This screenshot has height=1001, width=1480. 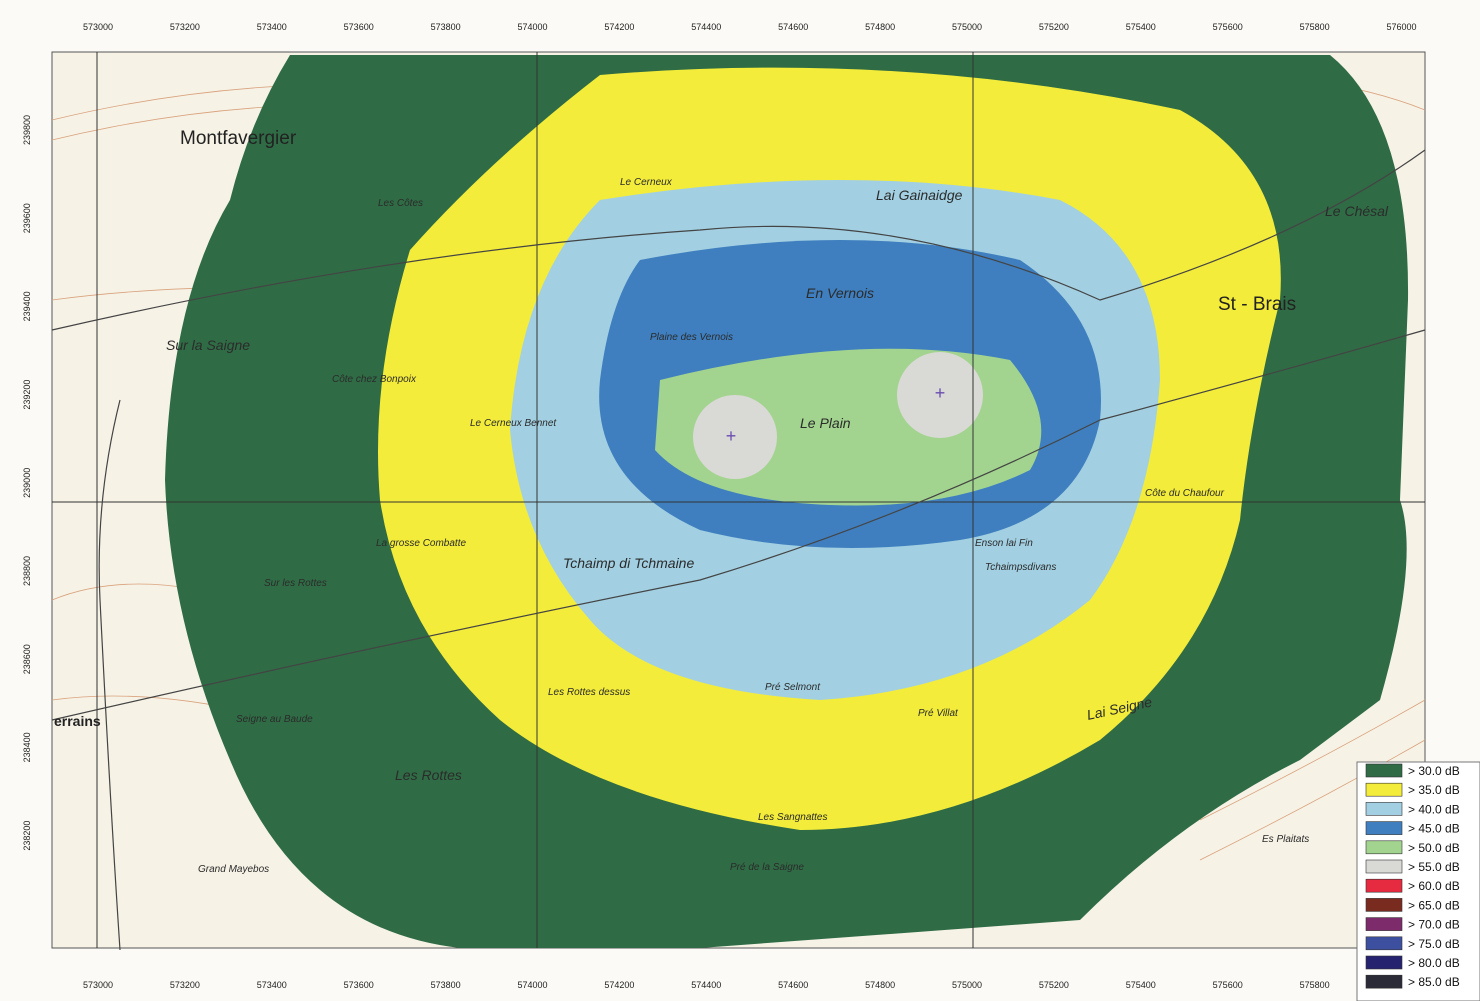 What do you see at coordinates (1434, 848) in the screenshot?
I see `legend-label: > 50.0 dB` at bounding box center [1434, 848].